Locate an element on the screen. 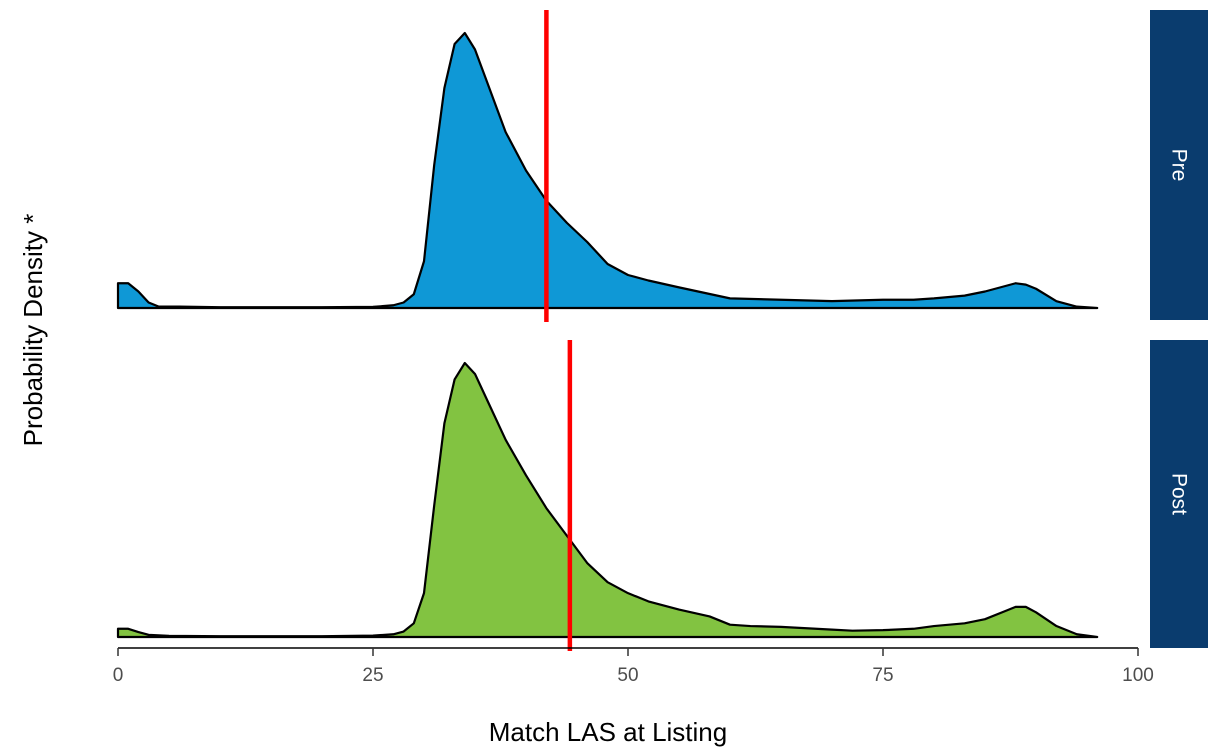 The height and width of the screenshot is (751, 1208). x-tick-label: 0 is located at coordinates (118, 675).